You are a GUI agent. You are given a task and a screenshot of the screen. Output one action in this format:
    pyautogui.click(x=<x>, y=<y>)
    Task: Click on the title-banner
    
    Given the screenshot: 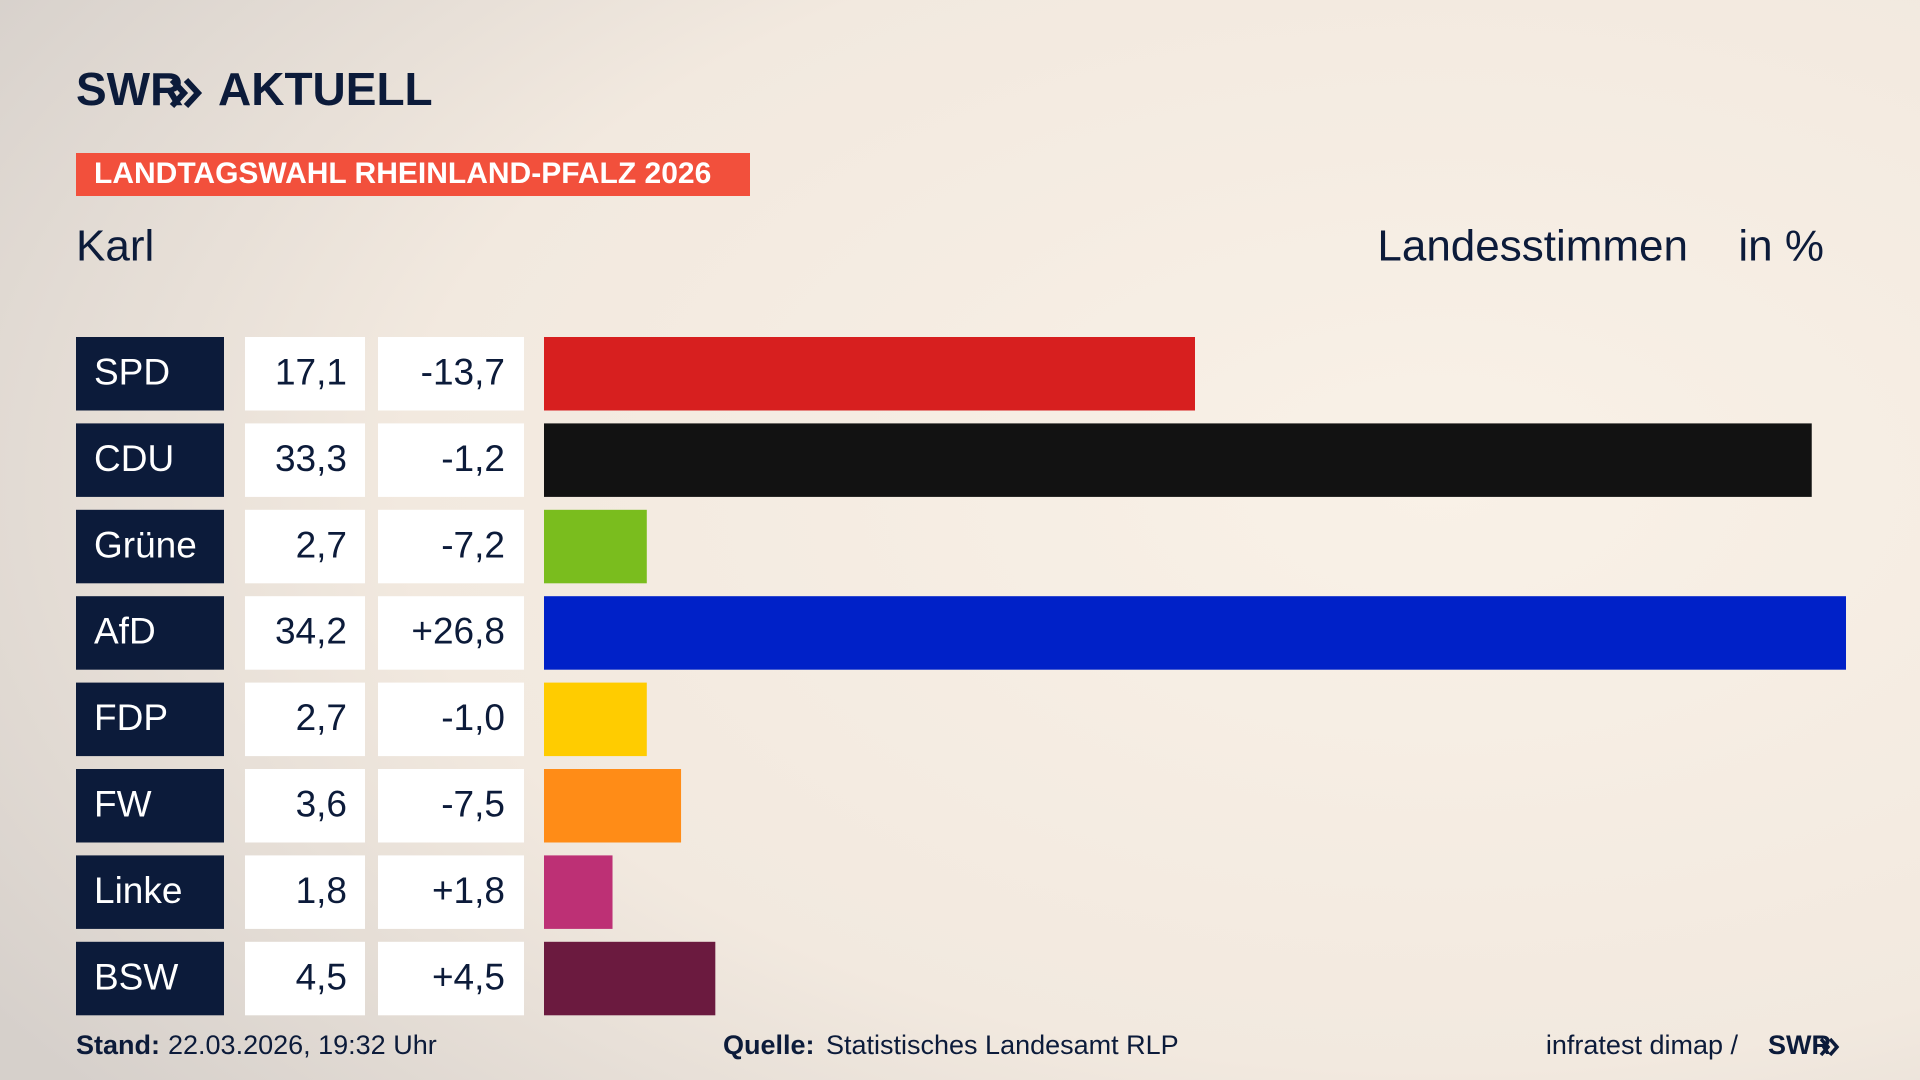 What is the action you would take?
    pyautogui.click(x=413, y=174)
    